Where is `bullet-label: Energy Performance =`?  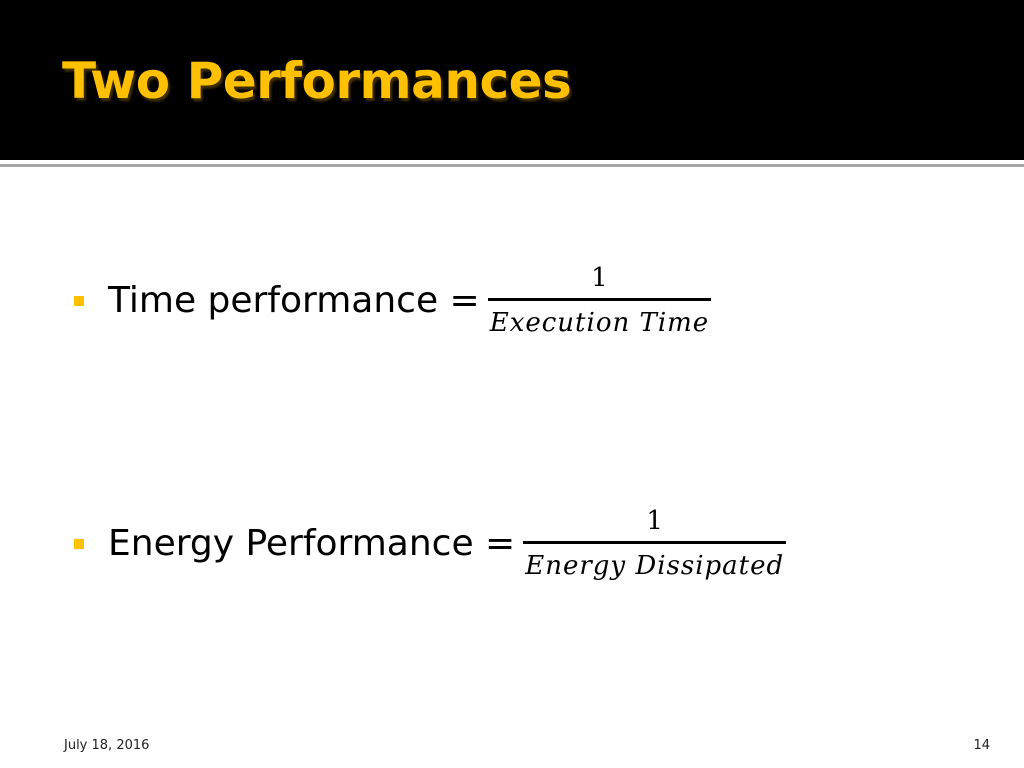
bullet-label: Energy Performance = is located at coordinates (312, 543).